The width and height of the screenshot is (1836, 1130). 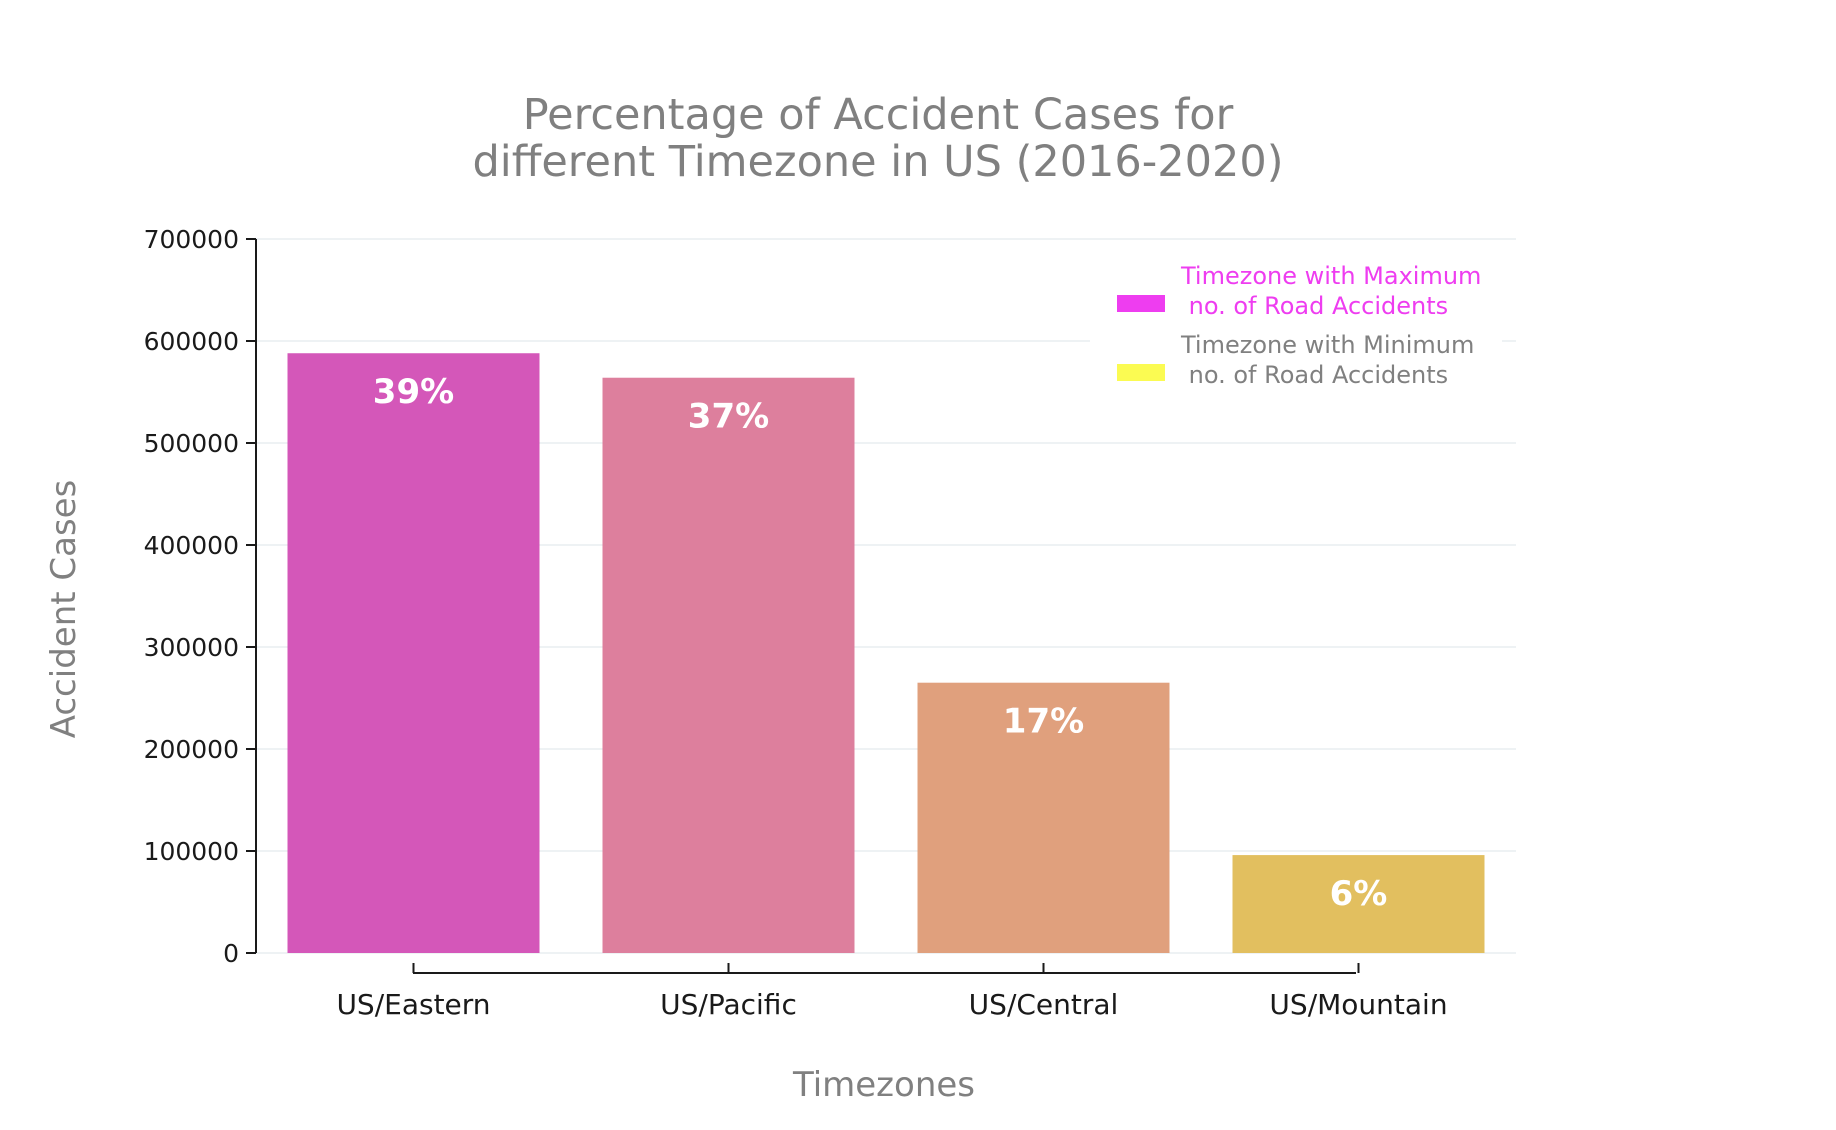 What do you see at coordinates (728, 665) in the screenshot?
I see `bar-us-pacific` at bounding box center [728, 665].